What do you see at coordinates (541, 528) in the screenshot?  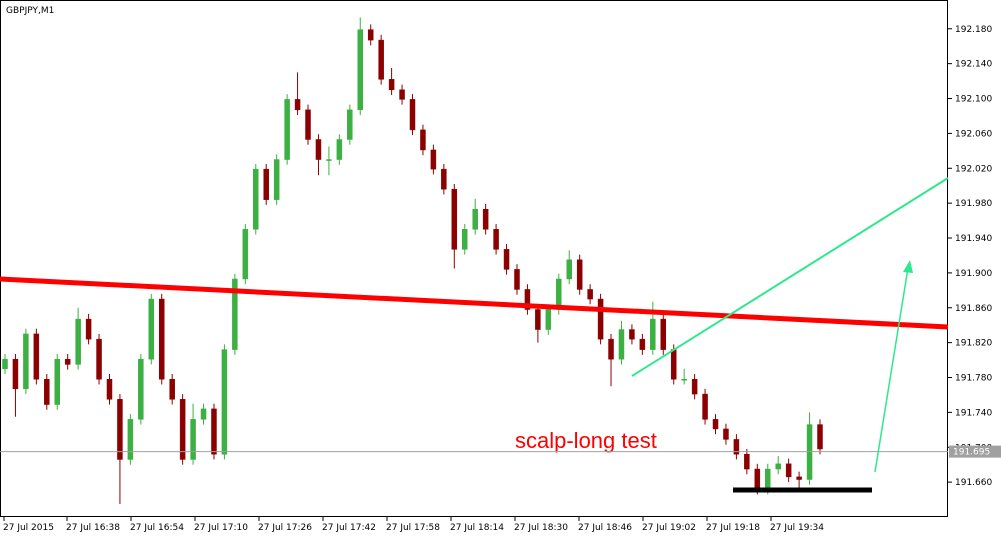 I see `x-tick-label: 27 Jul 18:30` at bounding box center [541, 528].